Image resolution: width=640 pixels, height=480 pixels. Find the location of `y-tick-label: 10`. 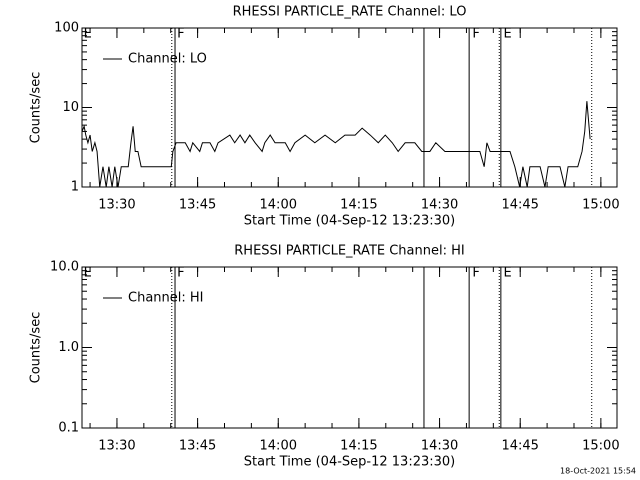

y-tick-label: 10 is located at coordinates (70, 107).